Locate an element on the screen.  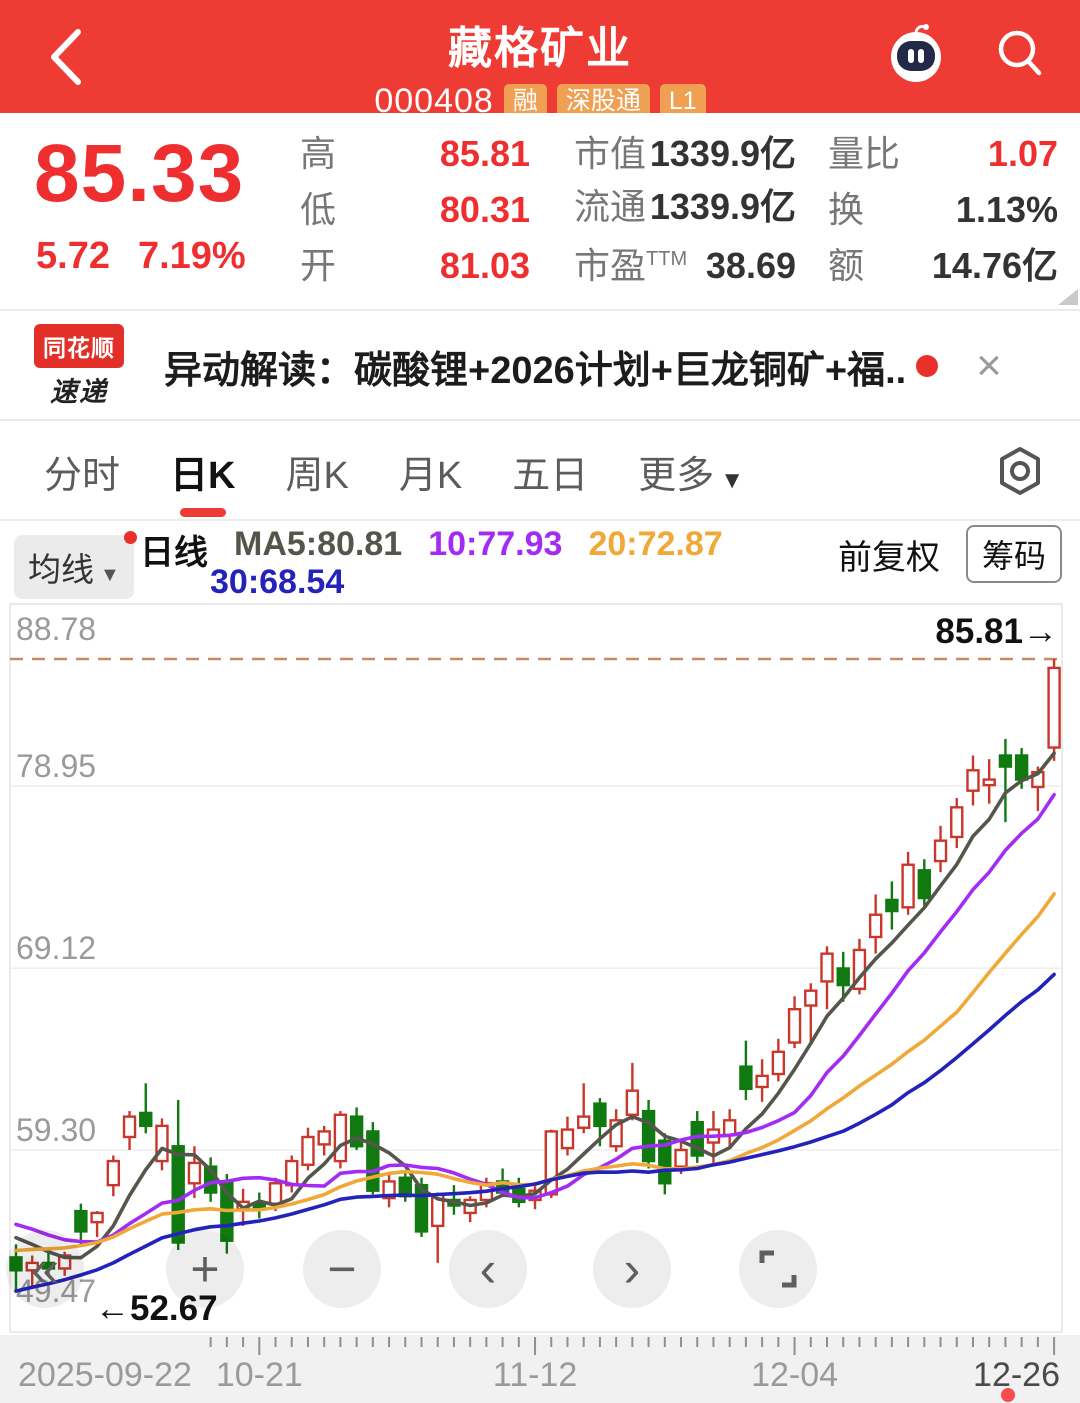
stat-high: 高 85.81 is located at coordinates (415, 154).